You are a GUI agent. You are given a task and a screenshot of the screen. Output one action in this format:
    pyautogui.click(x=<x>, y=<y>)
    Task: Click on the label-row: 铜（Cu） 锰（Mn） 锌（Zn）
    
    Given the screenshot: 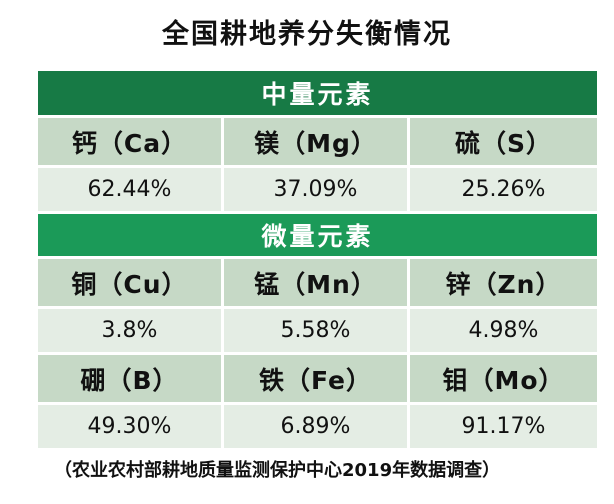 What is the action you would take?
    pyautogui.click(x=317, y=282)
    